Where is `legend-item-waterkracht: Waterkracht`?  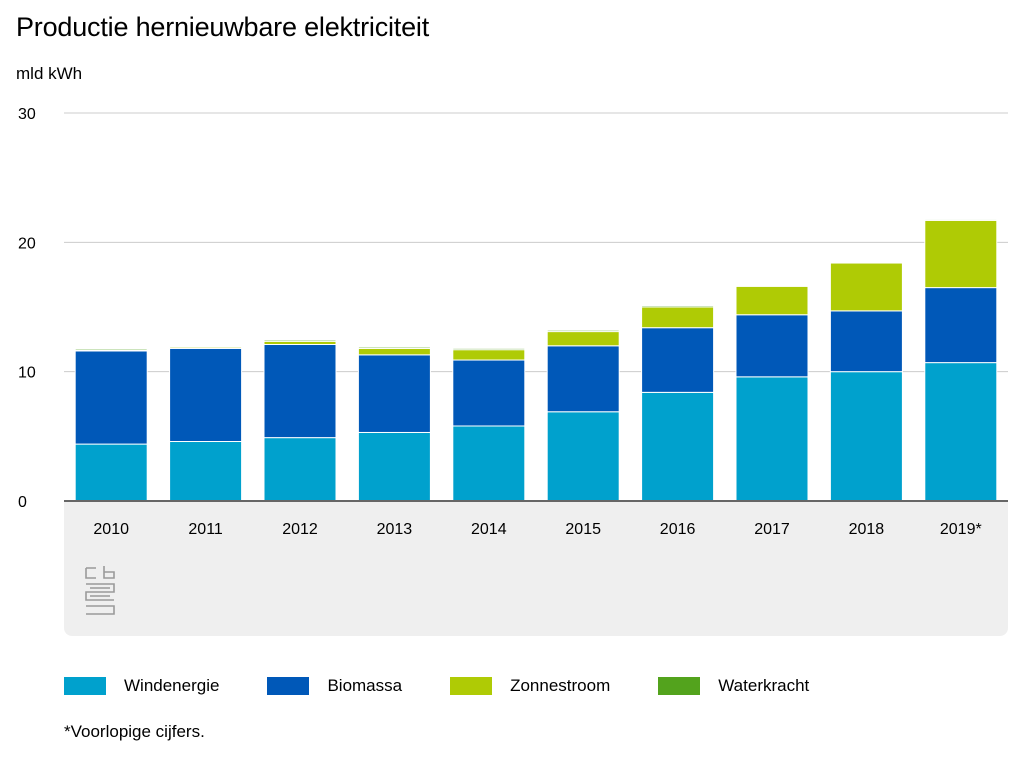
legend-item-waterkracht: Waterkracht is located at coordinates (733, 686).